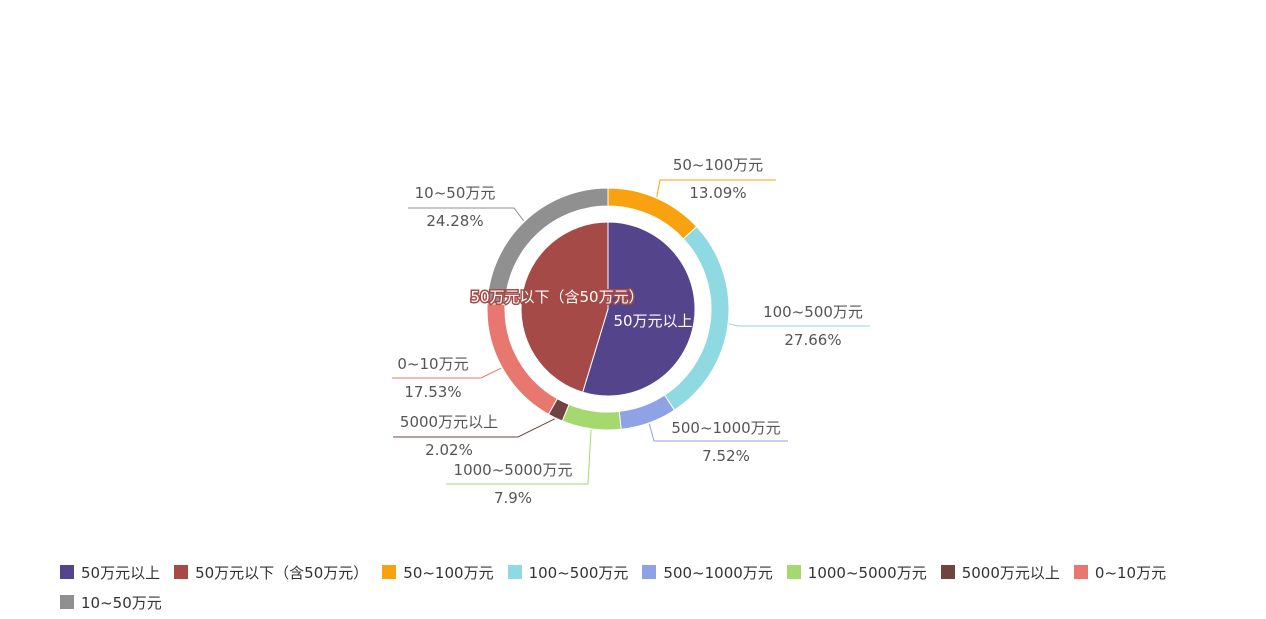 The height and width of the screenshot is (619, 1266). I want to click on callout-value-3: 7.9%, so click(513, 498).